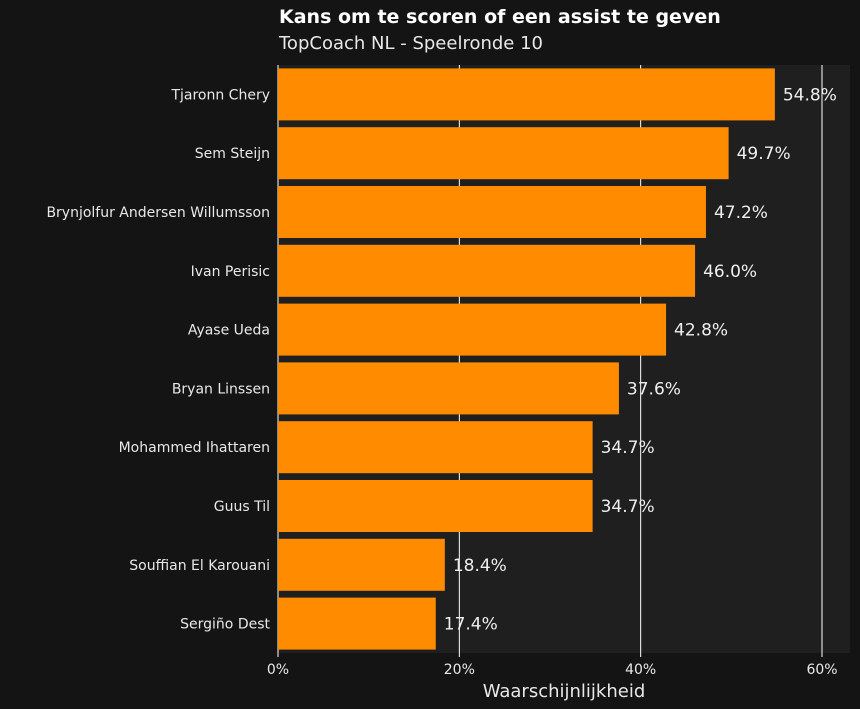 Image resolution: width=860 pixels, height=709 pixels. Describe the element at coordinates (278, 670) in the screenshot. I see `x-tick-label: 0%` at that location.